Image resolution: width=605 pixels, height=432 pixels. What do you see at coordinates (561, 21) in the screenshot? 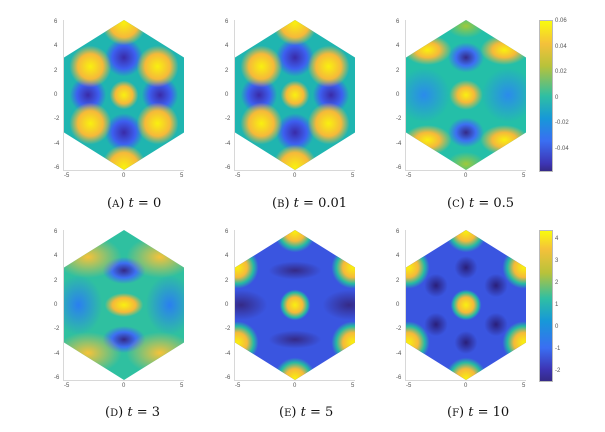
I see `colorbar-tick-label: 0.06` at bounding box center [561, 21].